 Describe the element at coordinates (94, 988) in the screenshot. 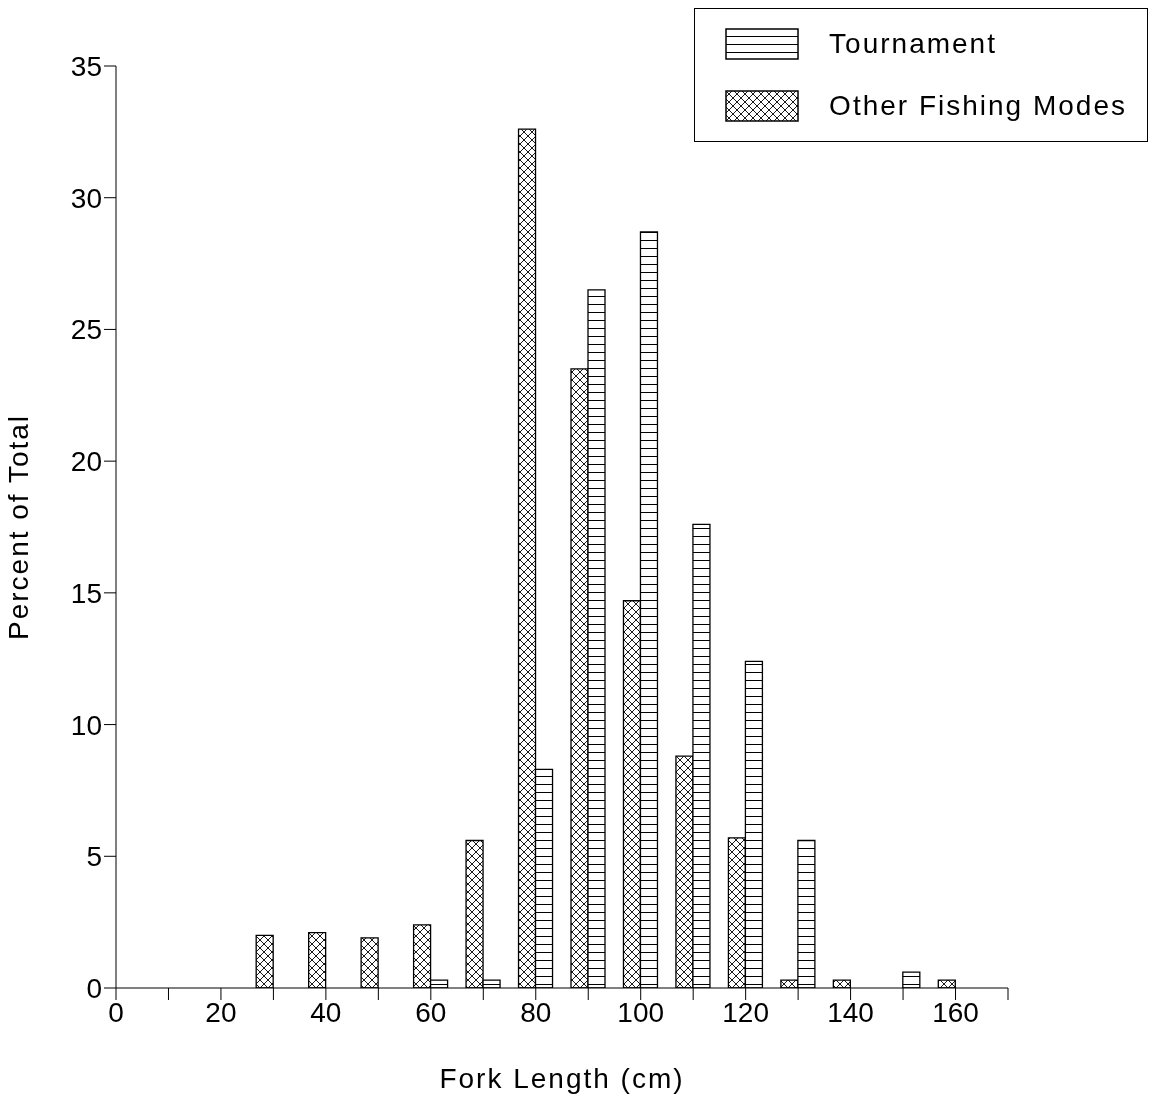

I see `y-tick-label: 0` at that location.